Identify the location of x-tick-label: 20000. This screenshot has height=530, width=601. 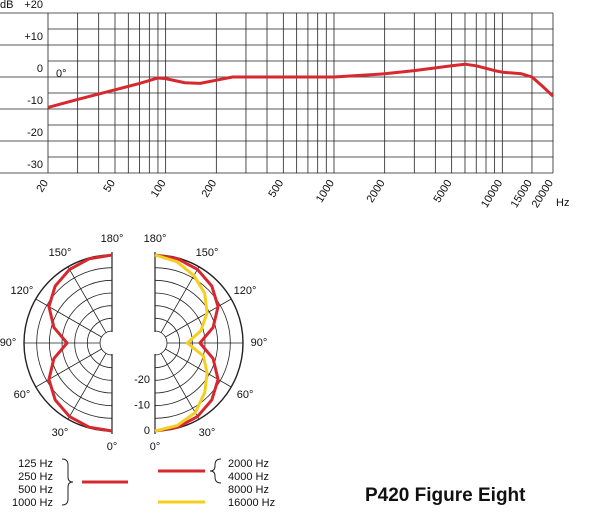
(543, 194).